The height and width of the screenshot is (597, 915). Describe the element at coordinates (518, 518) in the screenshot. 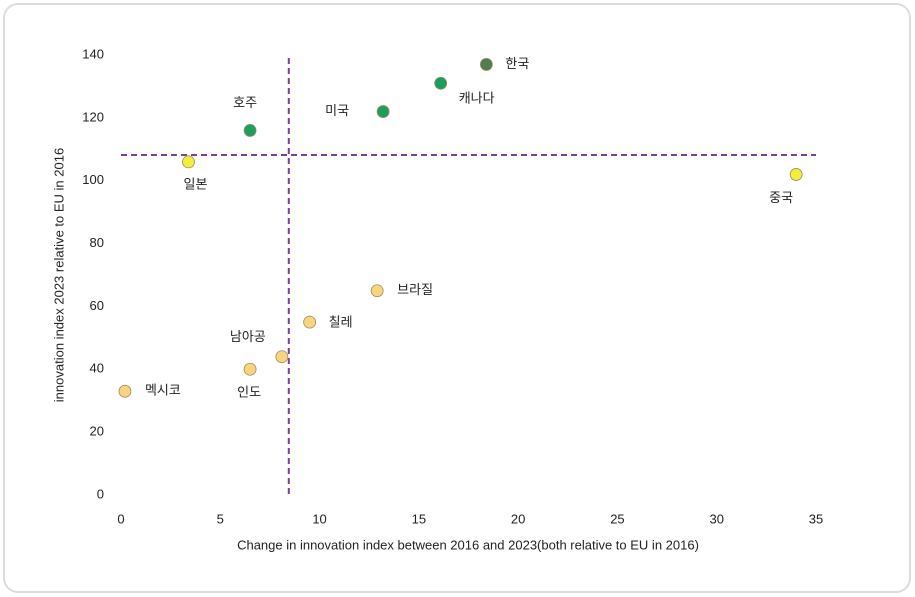

I see `x-tick-label: 20` at that location.